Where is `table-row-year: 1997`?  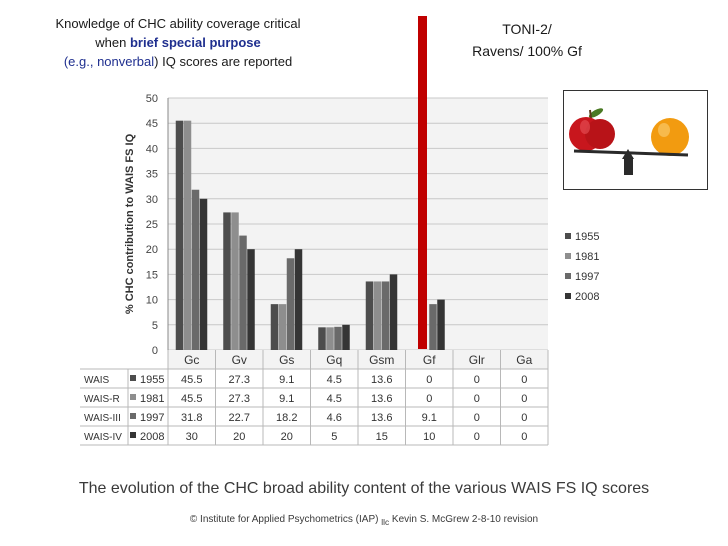 table-row-year: 1997 is located at coordinates (152, 418).